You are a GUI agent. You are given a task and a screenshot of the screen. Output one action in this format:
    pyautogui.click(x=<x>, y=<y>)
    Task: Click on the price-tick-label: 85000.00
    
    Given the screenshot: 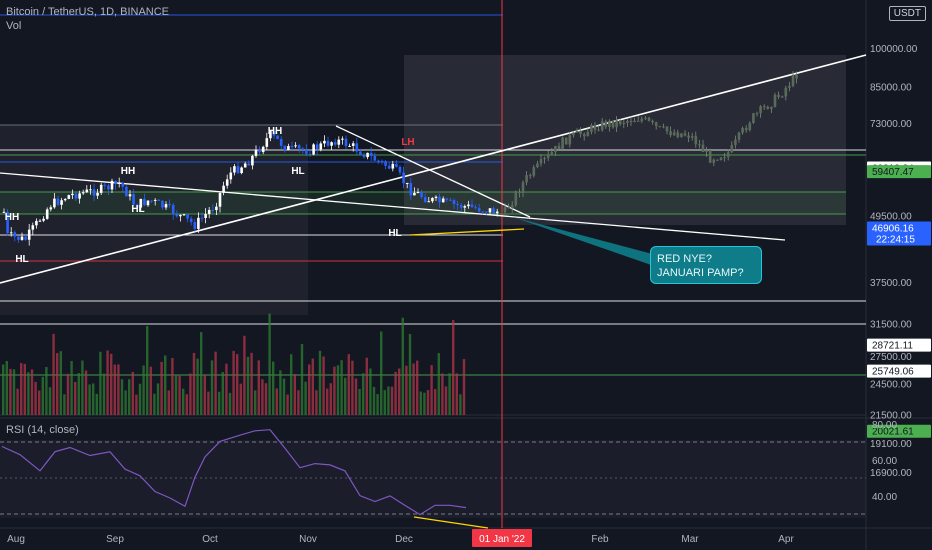 What is the action you would take?
    pyautogui.click(x=891, y=88)
    